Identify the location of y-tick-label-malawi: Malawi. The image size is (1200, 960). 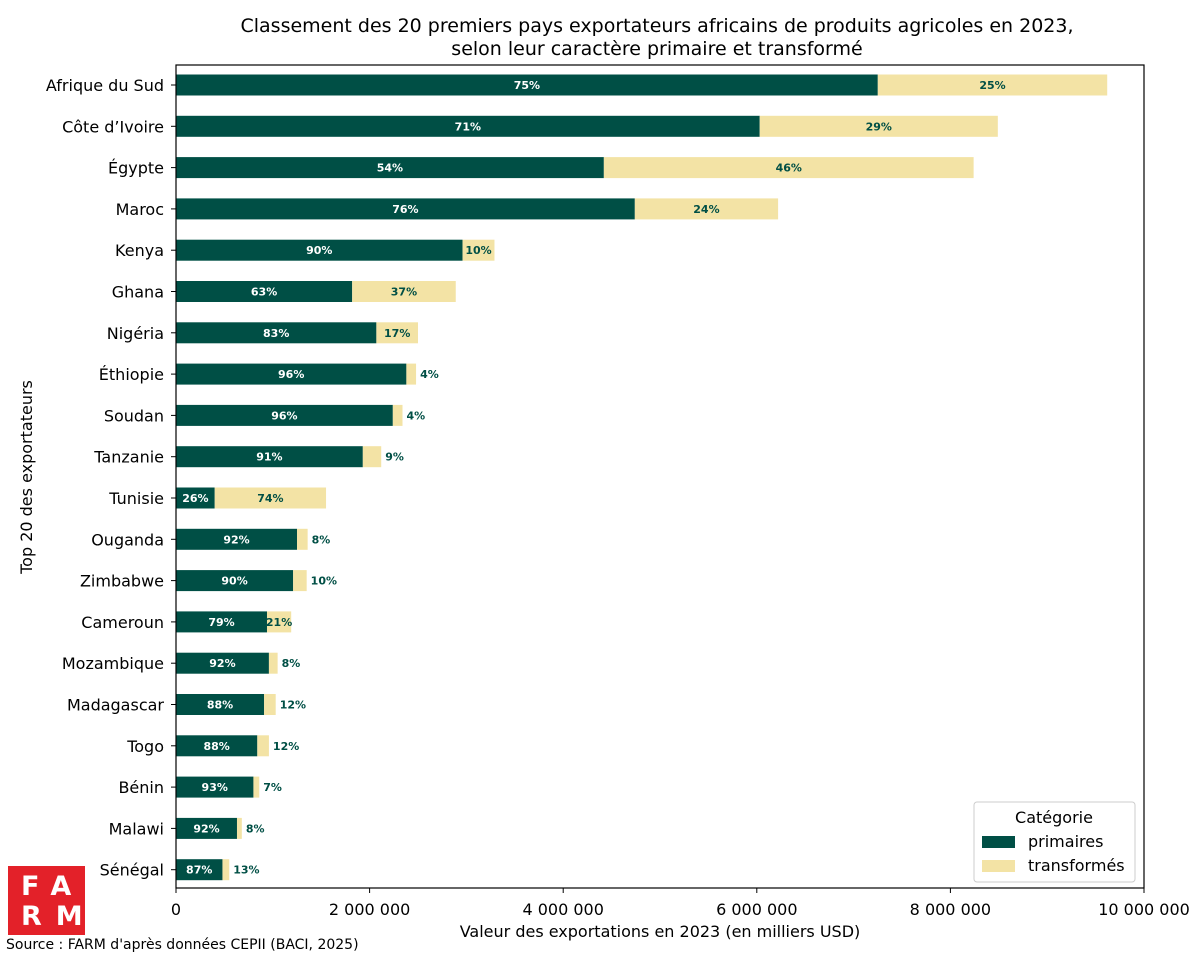
(136, 828).